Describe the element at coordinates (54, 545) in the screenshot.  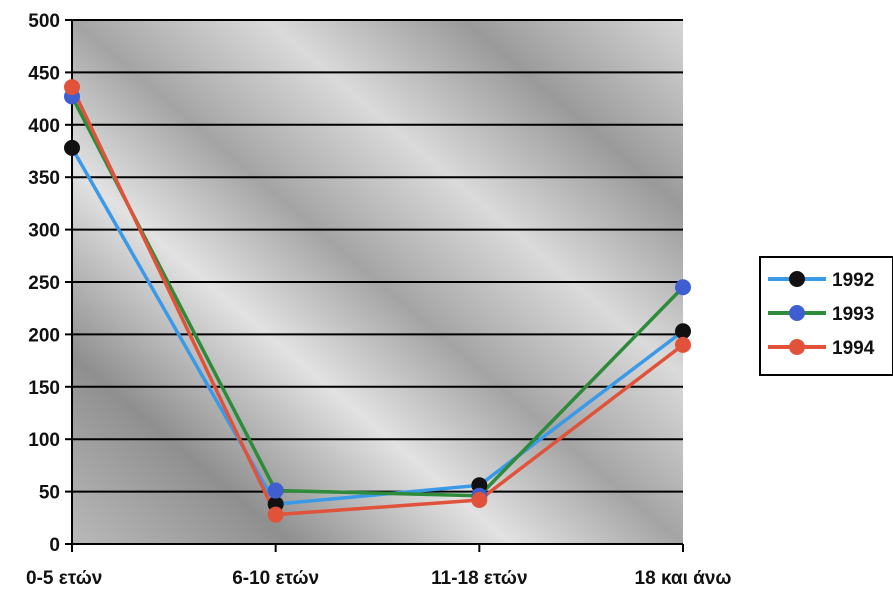
I see `y-tick-label: 0` at that location.